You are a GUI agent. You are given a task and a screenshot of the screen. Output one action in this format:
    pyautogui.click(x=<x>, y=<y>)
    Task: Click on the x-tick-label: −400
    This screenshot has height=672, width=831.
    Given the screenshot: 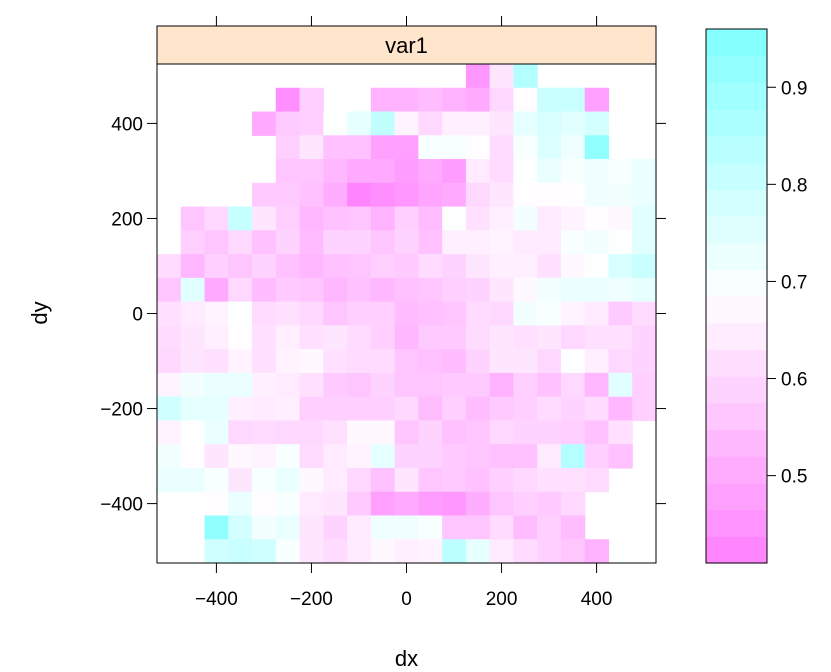 What is the action you would take?
    pyautogui.click(x=216, y=599)
    